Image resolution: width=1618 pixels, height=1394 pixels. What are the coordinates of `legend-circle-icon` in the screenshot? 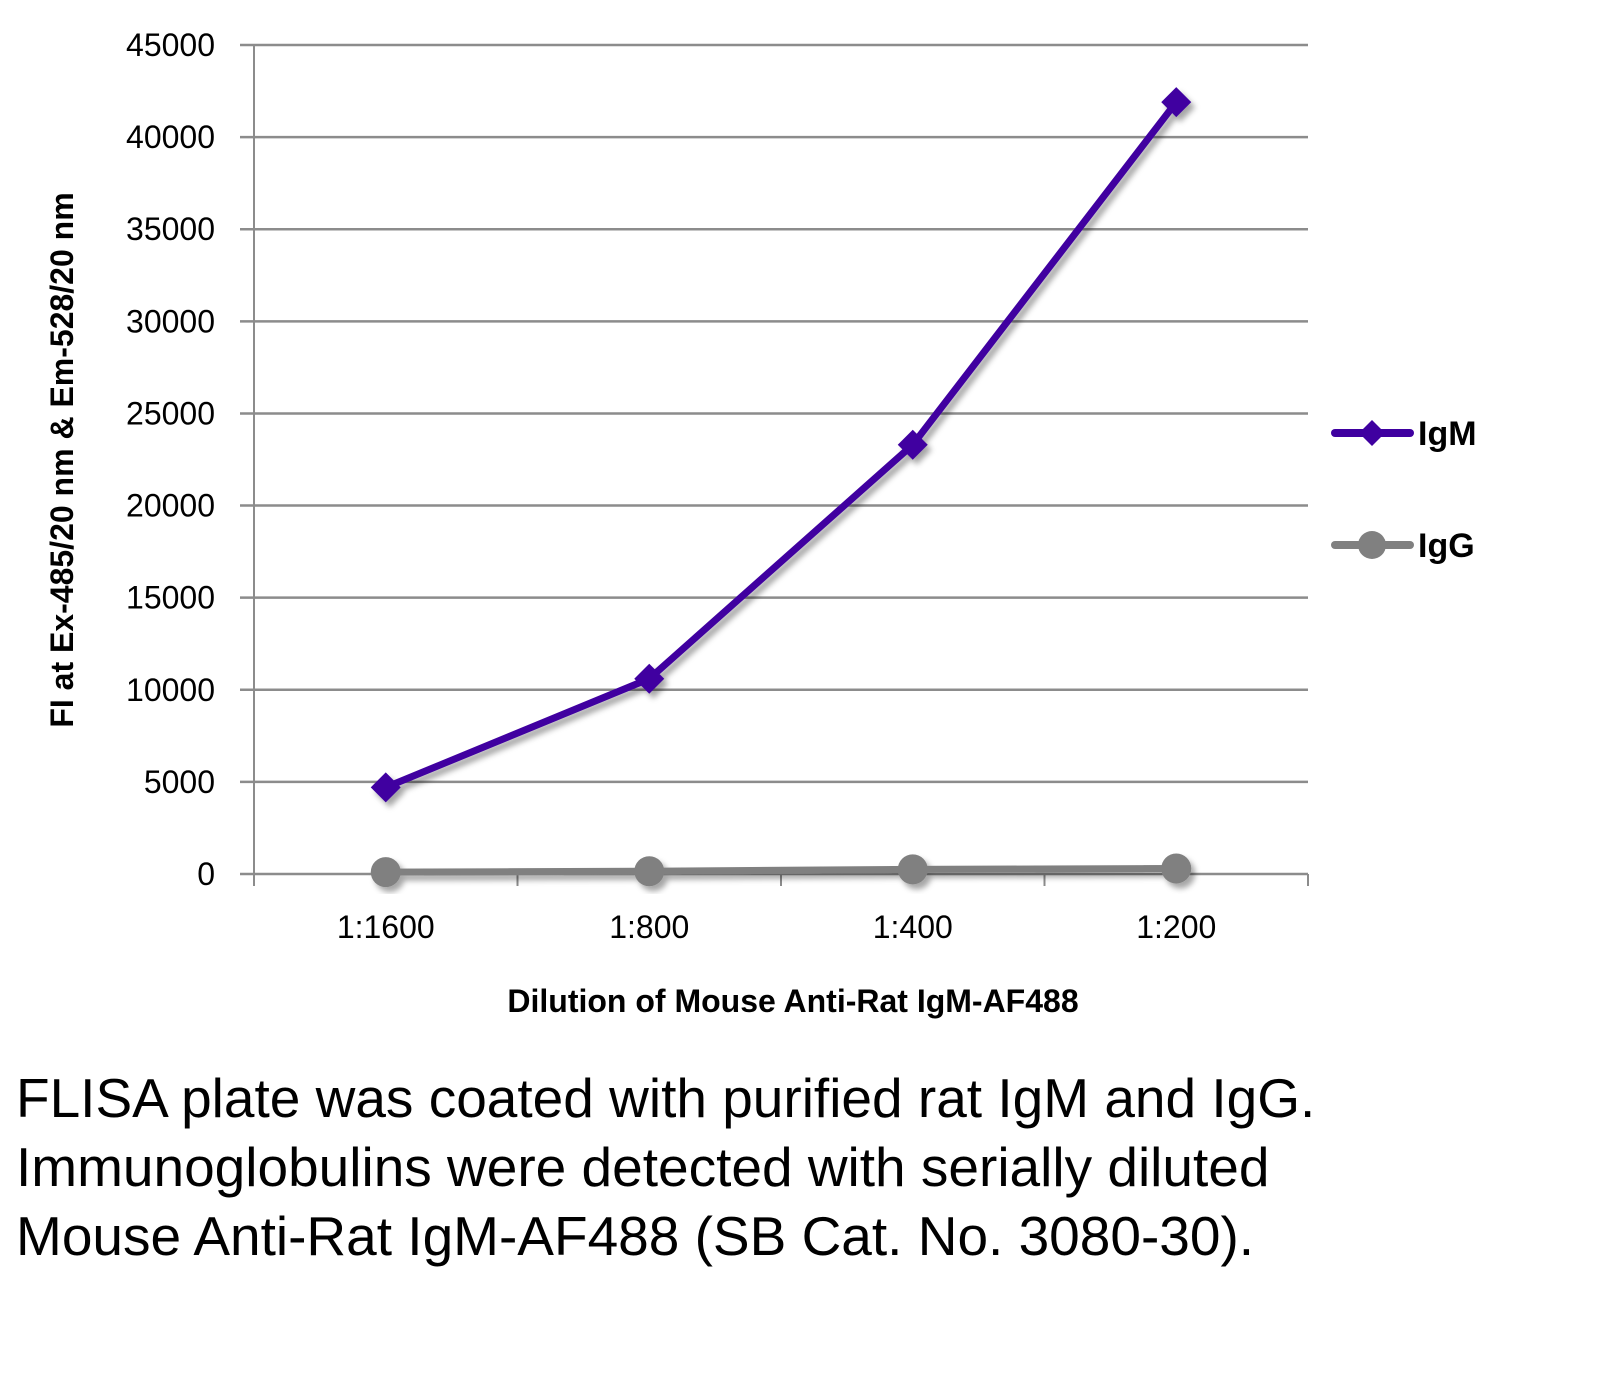 It's located at (1372, 545).